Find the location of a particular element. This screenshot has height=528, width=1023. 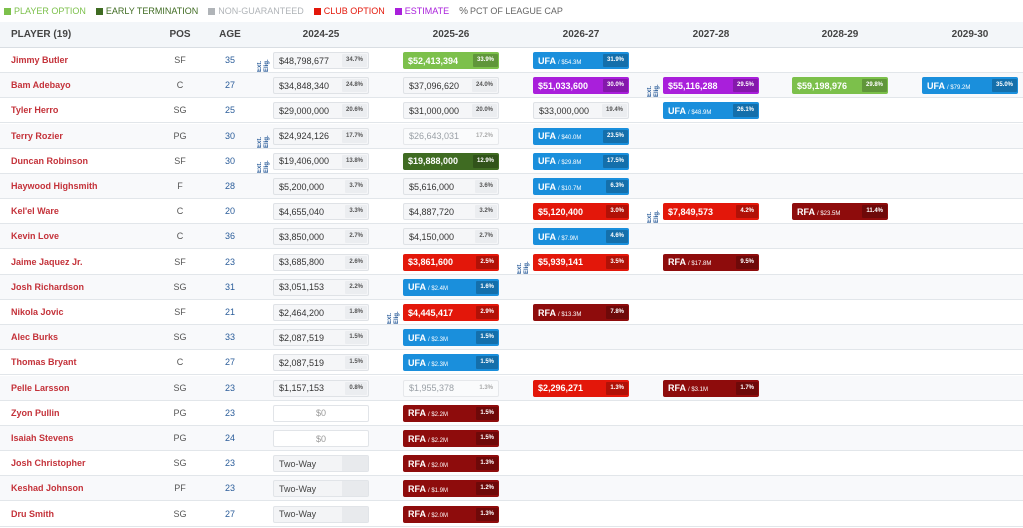

salary-cell-ufa: UFA / $54.3M 31.9% is located at coordinates (581, 60).